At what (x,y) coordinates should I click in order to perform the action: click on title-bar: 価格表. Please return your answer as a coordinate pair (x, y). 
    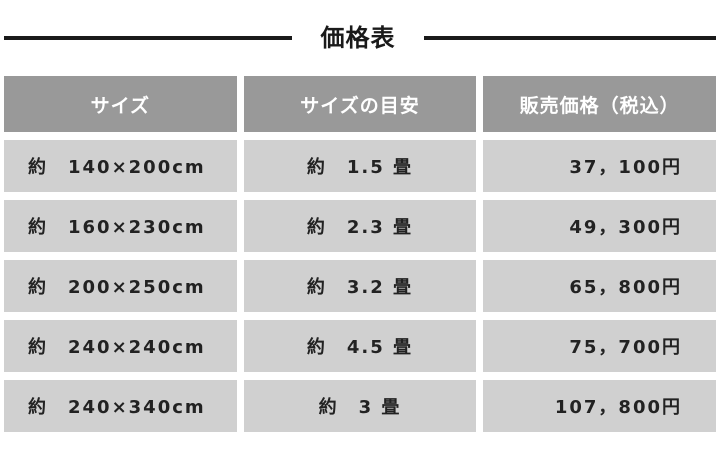
    Looking at the image, I should click on (360, 37).